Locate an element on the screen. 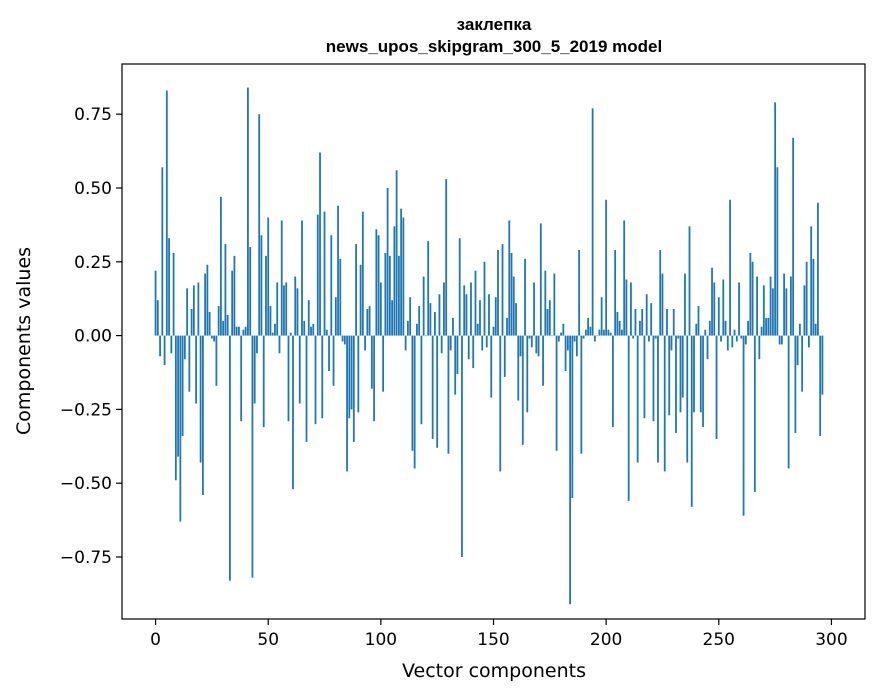  y-tick-label: −0.25 is located at coordinates (86, 410).